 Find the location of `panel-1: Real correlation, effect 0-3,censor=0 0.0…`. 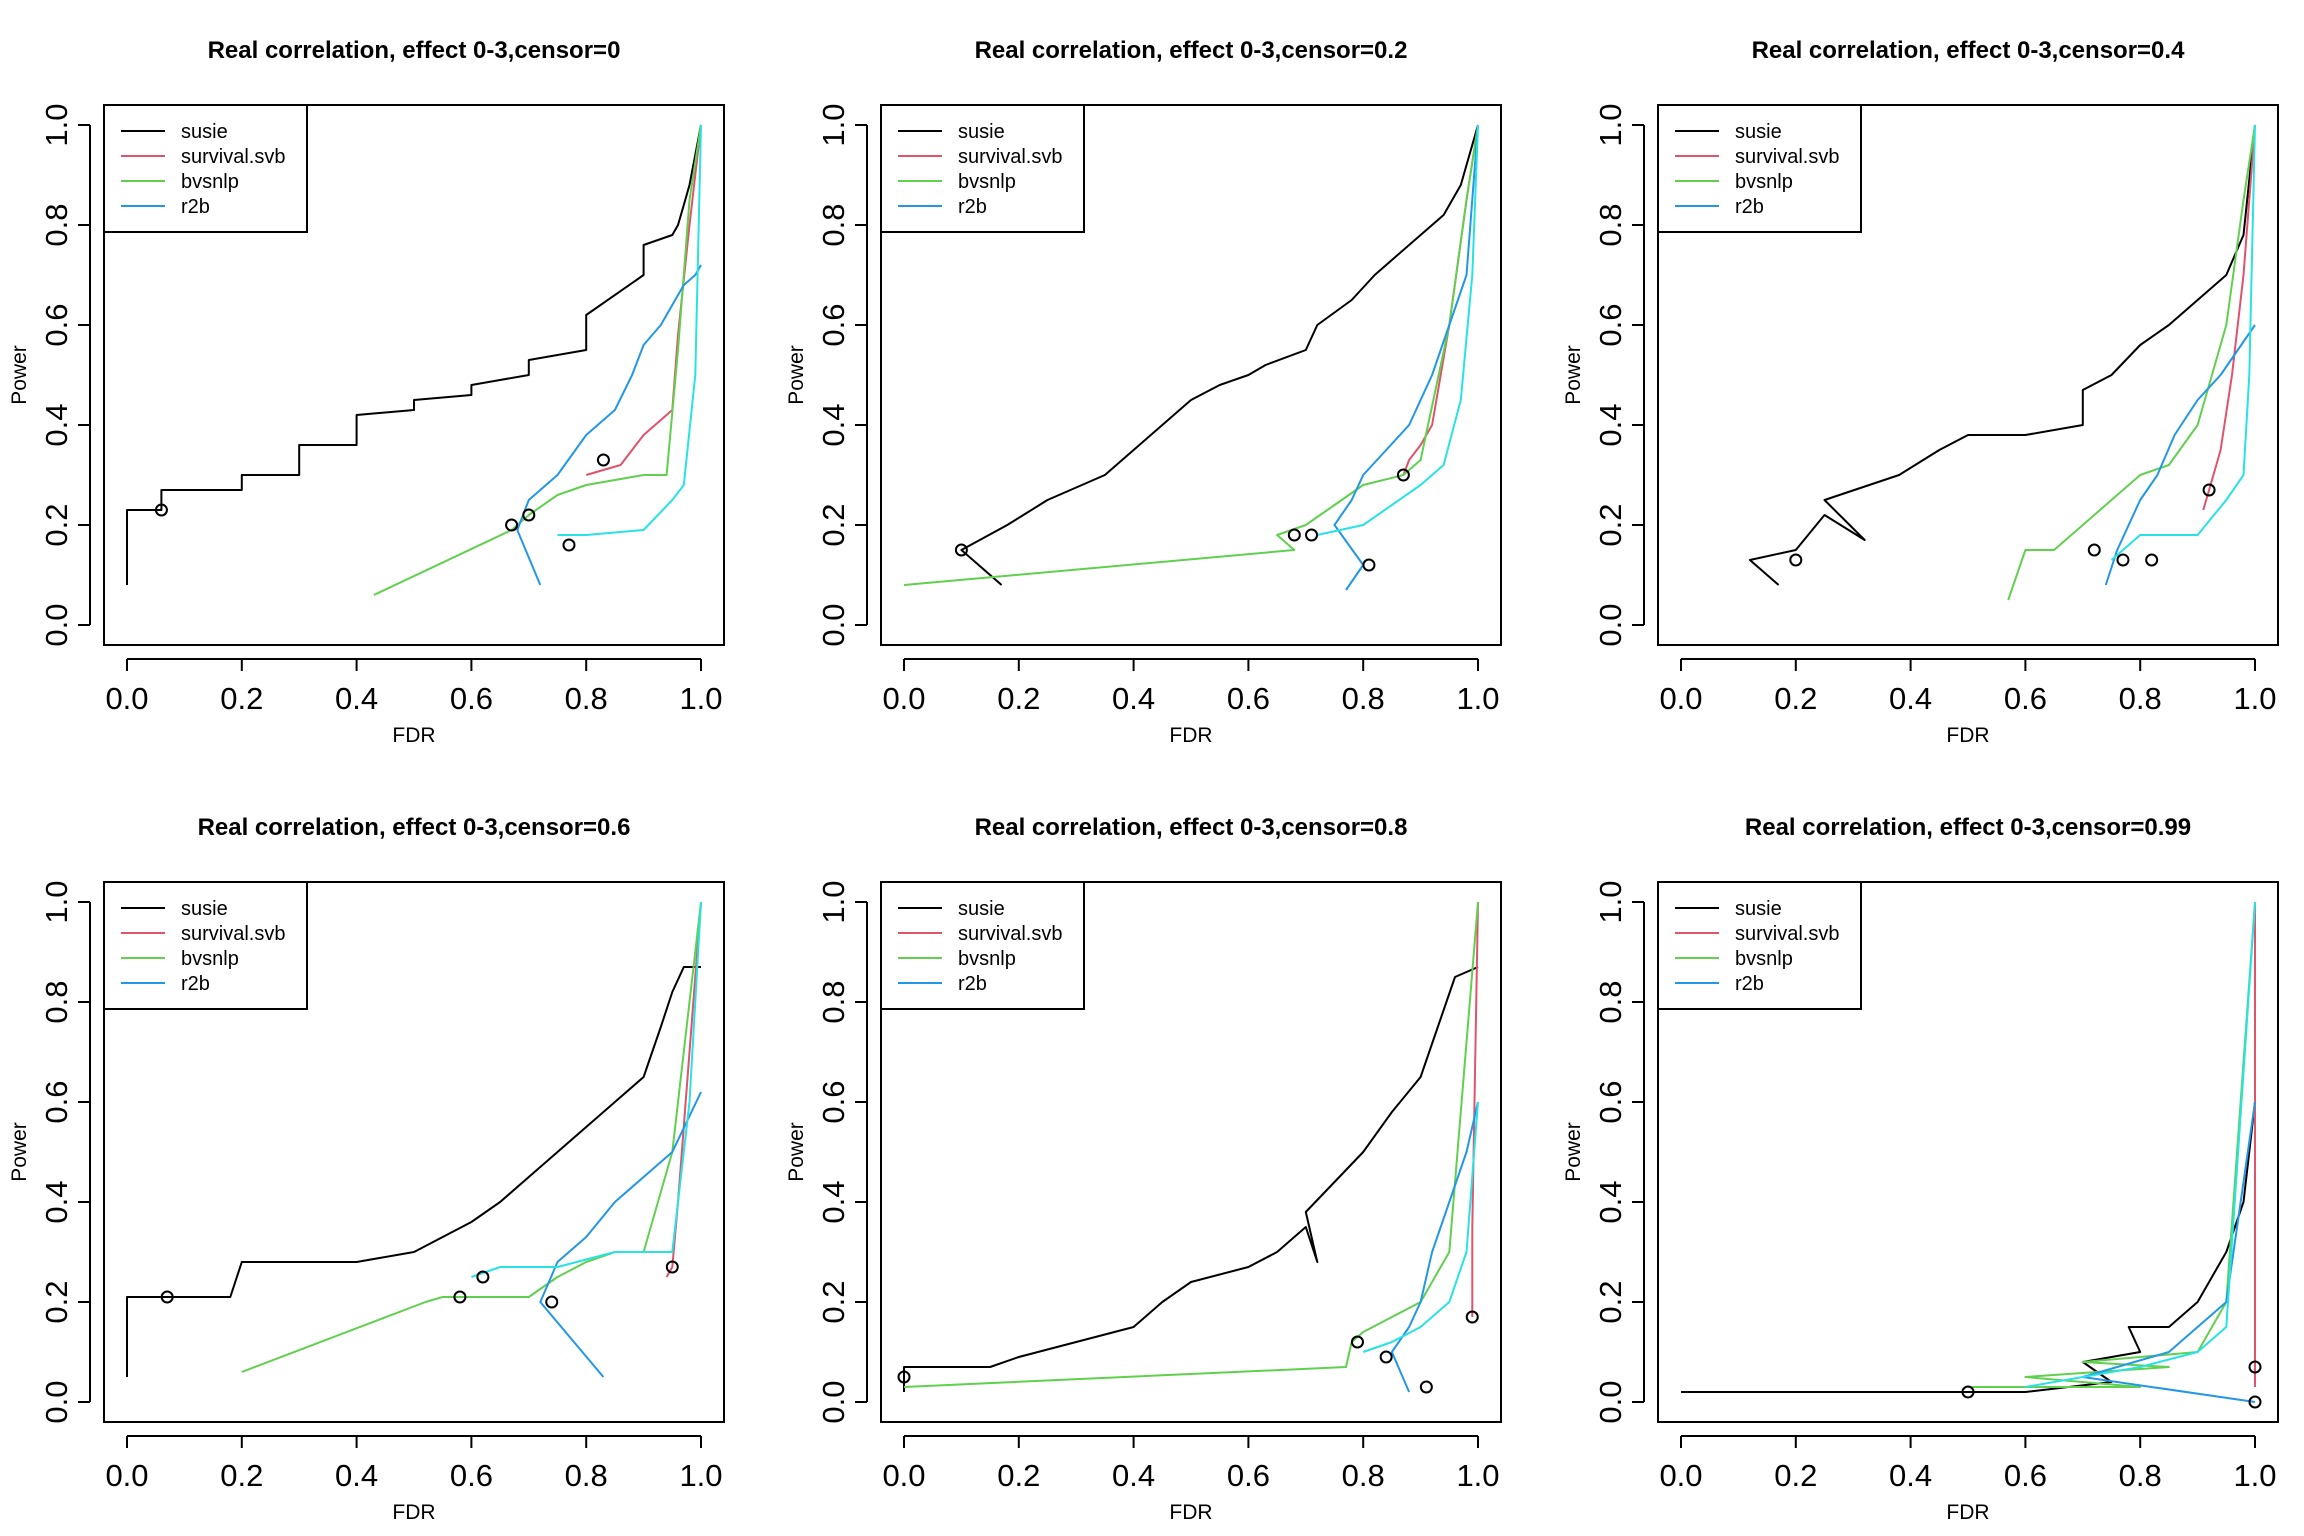

panel-1: Real correlation, effect 0-3,censor=0 0.0… is located at coordinates (366, 392).